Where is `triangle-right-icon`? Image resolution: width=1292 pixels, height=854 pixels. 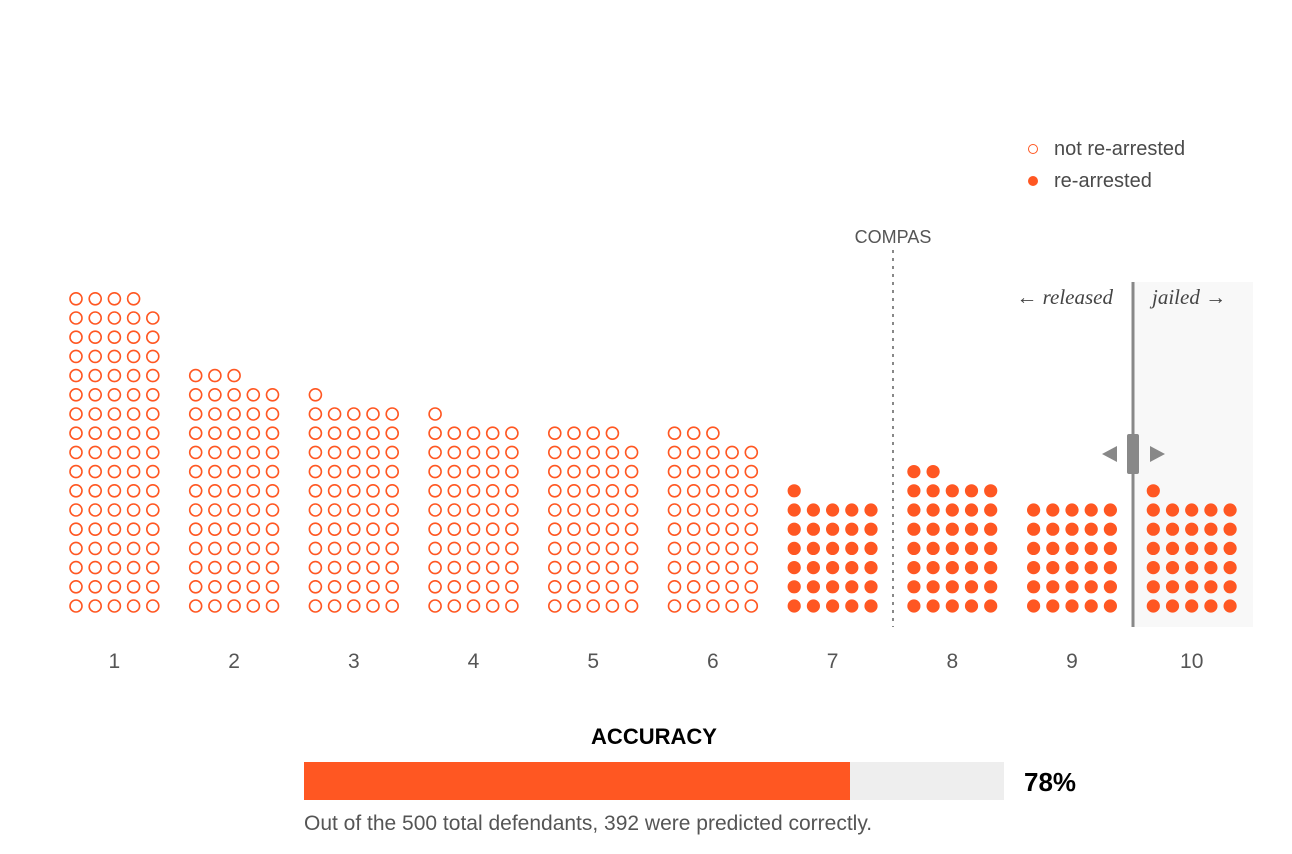
triangle-right-icon is located at coordinates (1157, 454).